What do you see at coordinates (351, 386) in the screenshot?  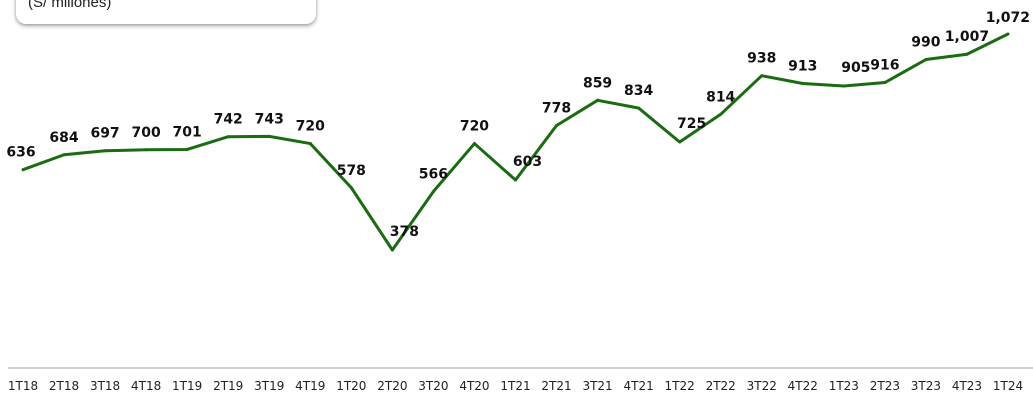 I see `x-tick-label: 1T20` at bounding box center [351, 386].